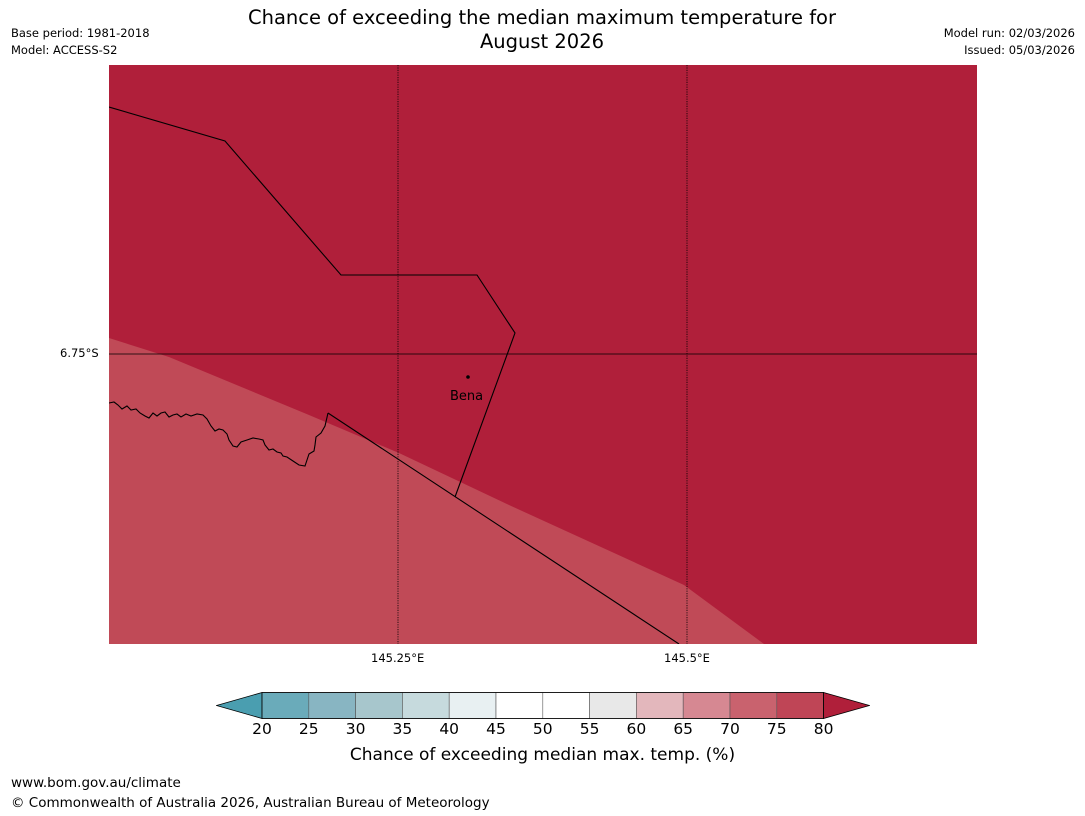 This screenshot has width=1085, height=816. Describe the element at coordinates (239, 705) in the screenshot. I see `colorbar-under-arrow` at that location.